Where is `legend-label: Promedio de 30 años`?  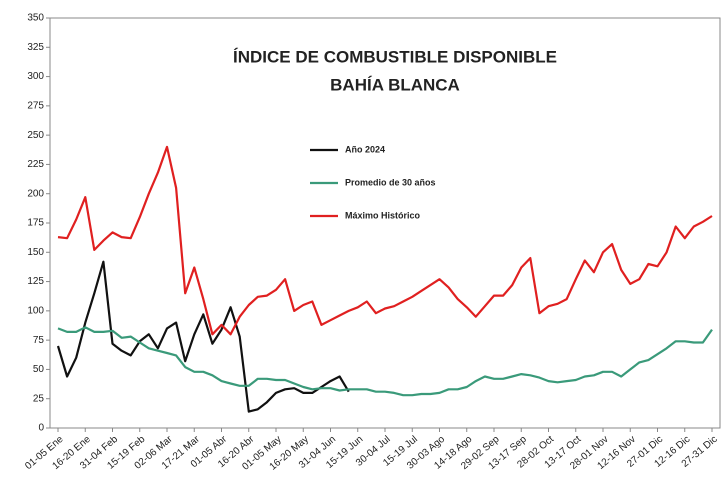 legend-label: Promedio de 30 años is located at coordinates (390, 182).